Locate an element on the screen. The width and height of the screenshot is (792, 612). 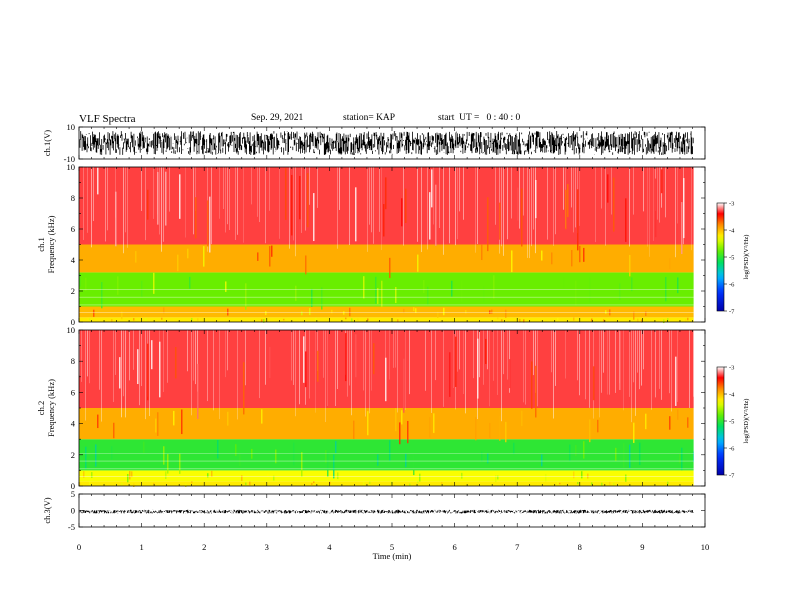
spectrogram-ch2-ylabel-0: ch.2 is located at coordinates (41, 408).